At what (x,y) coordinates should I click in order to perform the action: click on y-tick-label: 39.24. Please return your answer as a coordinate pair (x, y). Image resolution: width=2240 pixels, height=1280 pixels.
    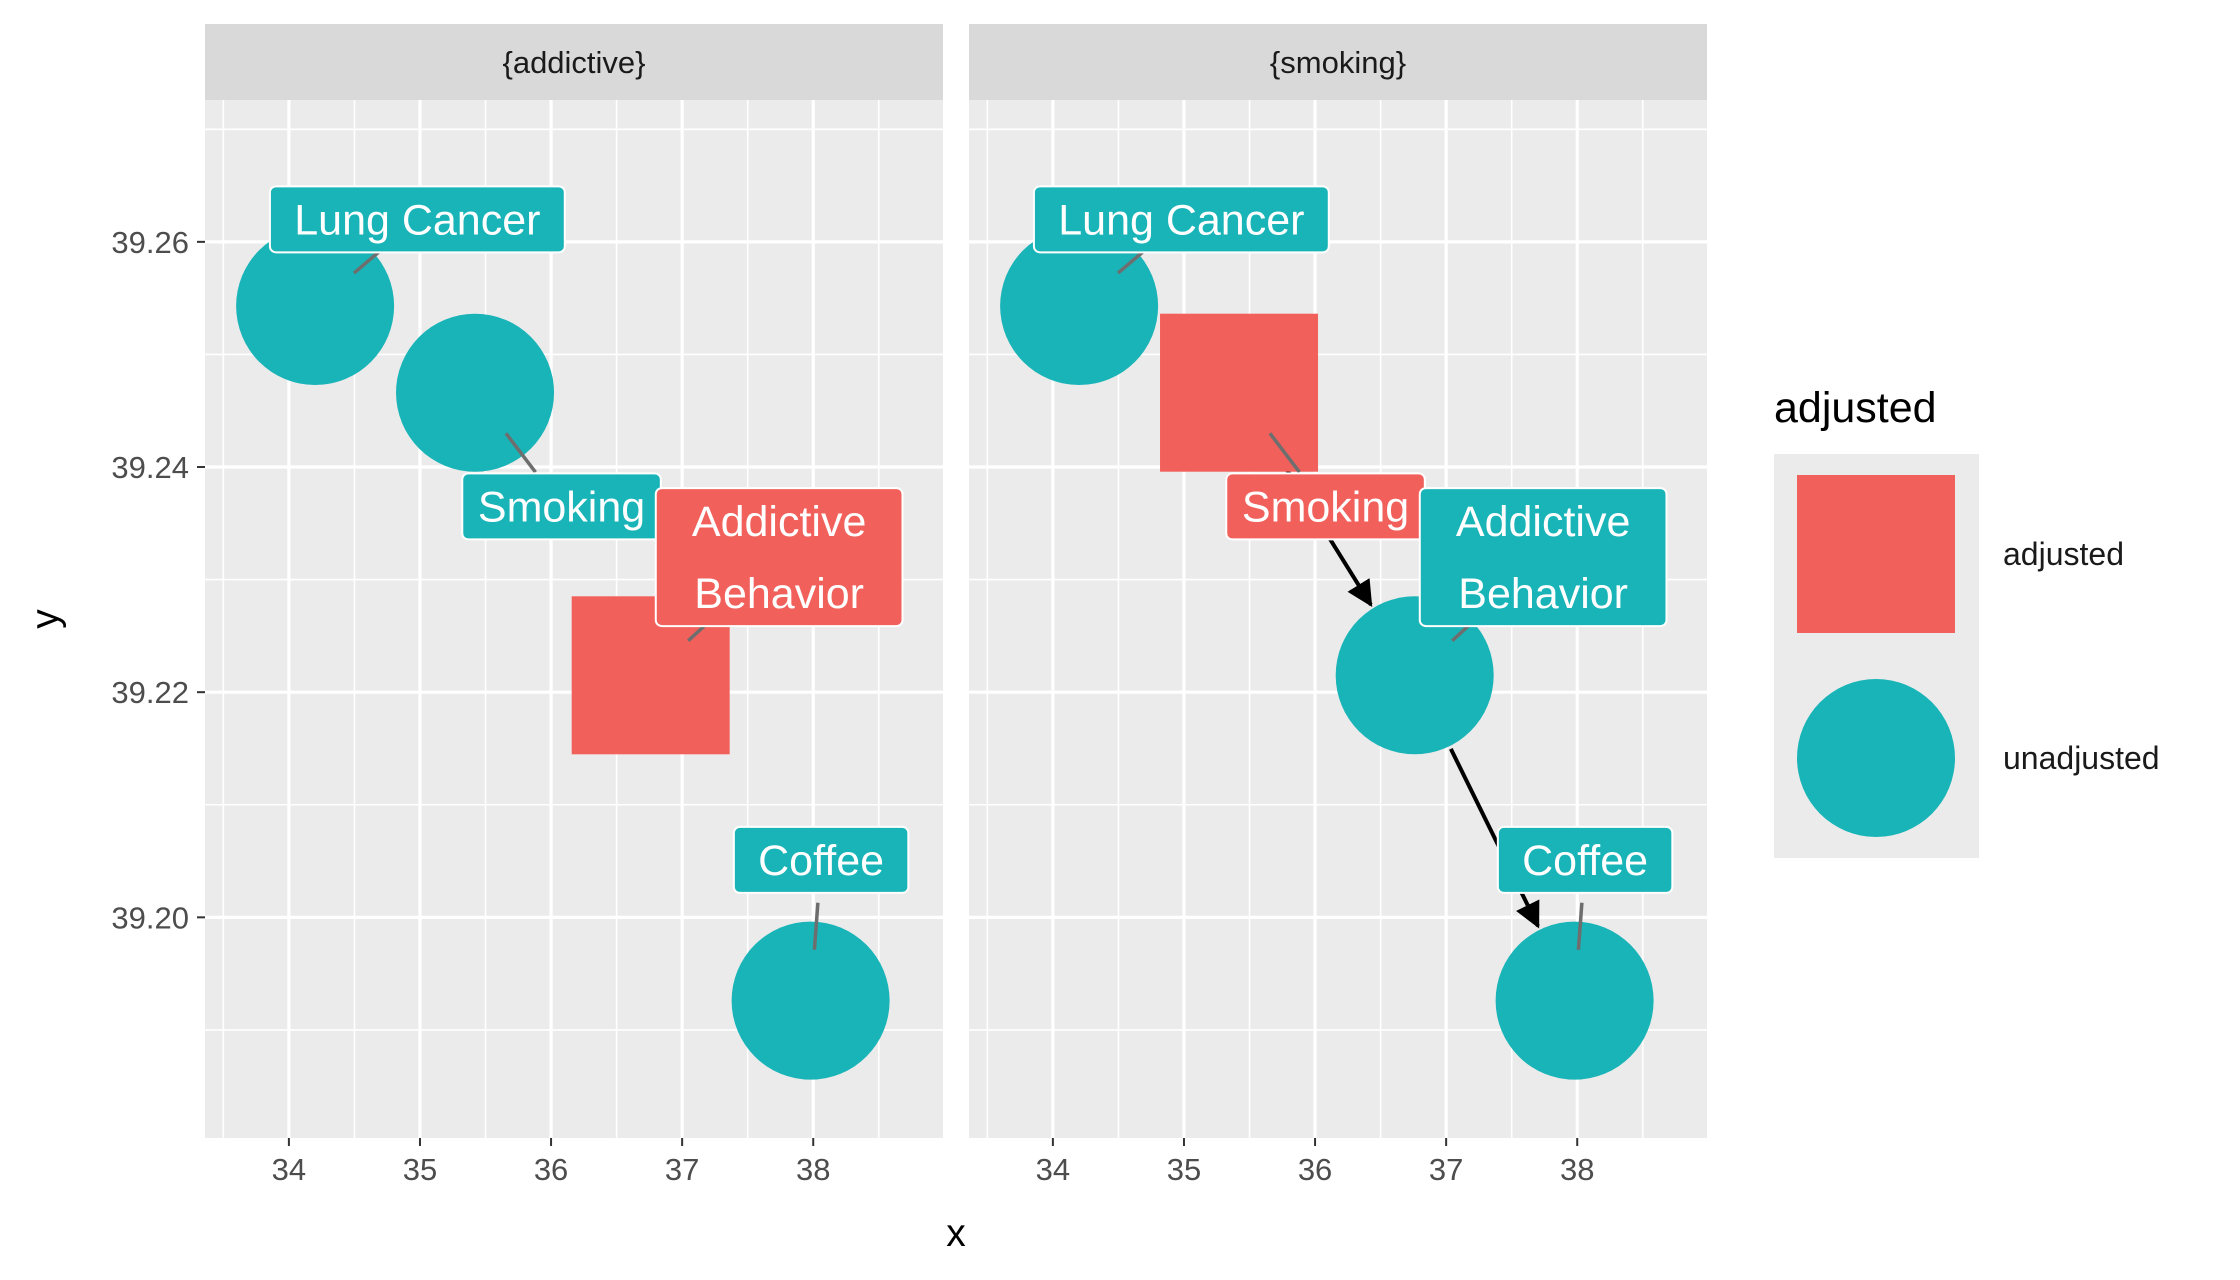
    Looking at the image, I should click on (150, 467).